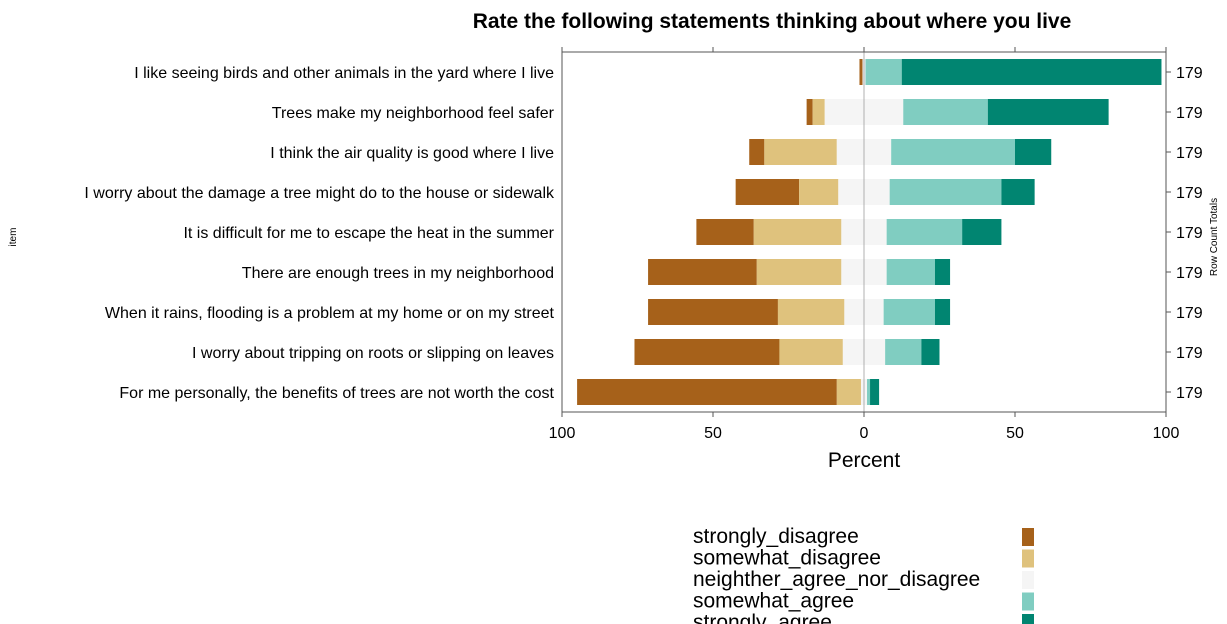 Image resolution: width=1227 pixels, height=624 pixels. I want to click on x-tick-label-5: 100, so click(1166, 433).